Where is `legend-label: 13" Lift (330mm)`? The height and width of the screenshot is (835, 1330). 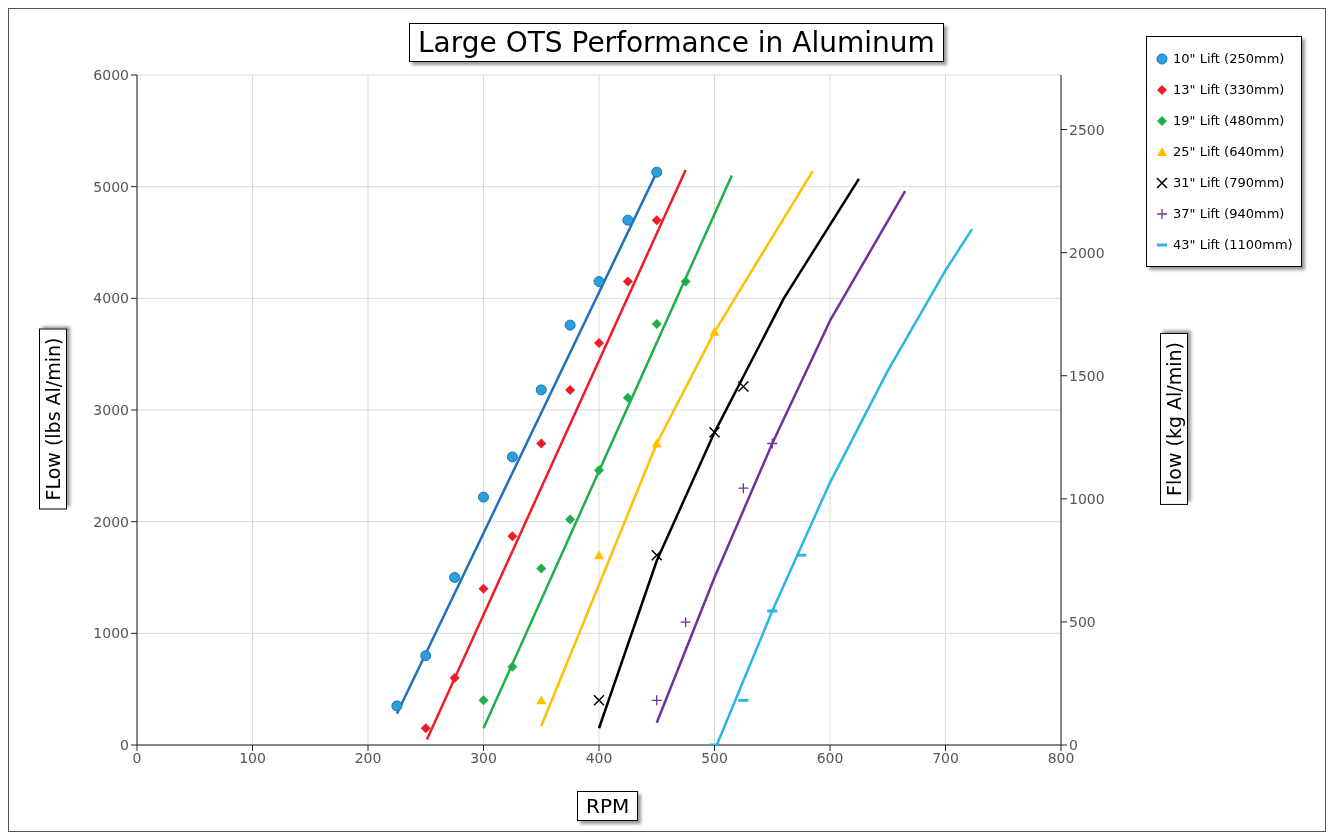
legend-label: 13" Lift (330mm) is located at coordinates (1229, 89).